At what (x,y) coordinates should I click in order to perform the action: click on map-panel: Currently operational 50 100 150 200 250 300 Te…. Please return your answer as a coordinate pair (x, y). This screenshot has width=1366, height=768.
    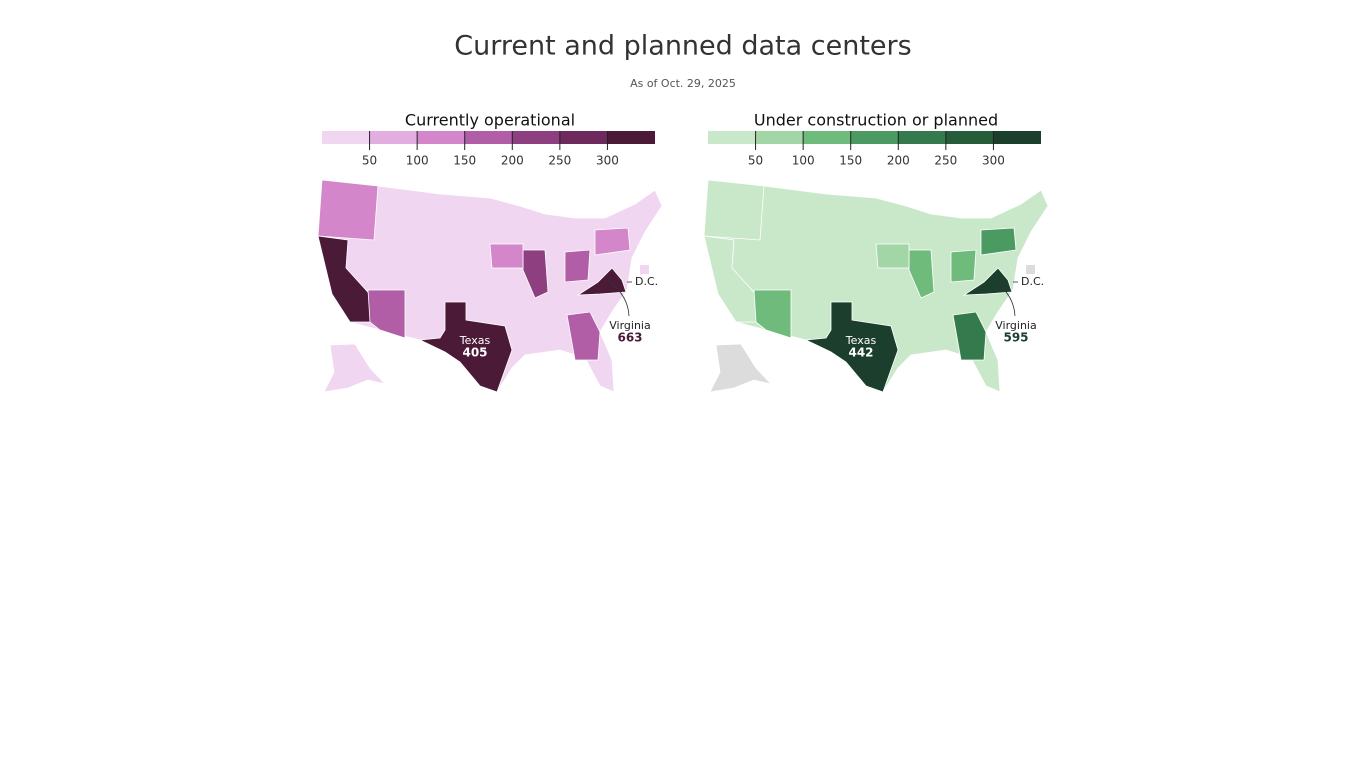
    Looking at the image, I should click on (490, 252).